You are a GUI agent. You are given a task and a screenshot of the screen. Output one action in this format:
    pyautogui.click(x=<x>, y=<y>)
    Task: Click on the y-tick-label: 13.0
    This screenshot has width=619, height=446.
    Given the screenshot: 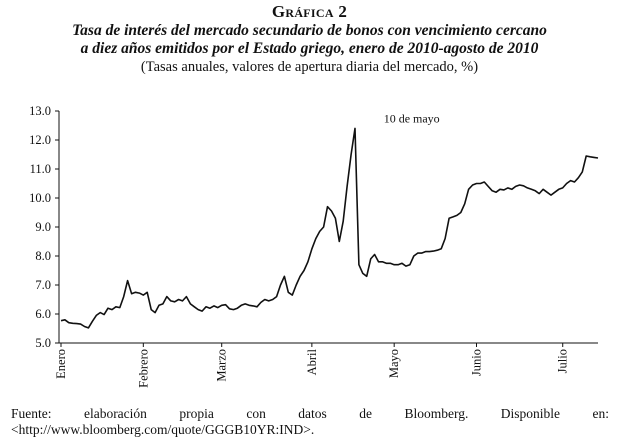 What is the action you would take?
    pyautogui.click(x=40, y=111)
    